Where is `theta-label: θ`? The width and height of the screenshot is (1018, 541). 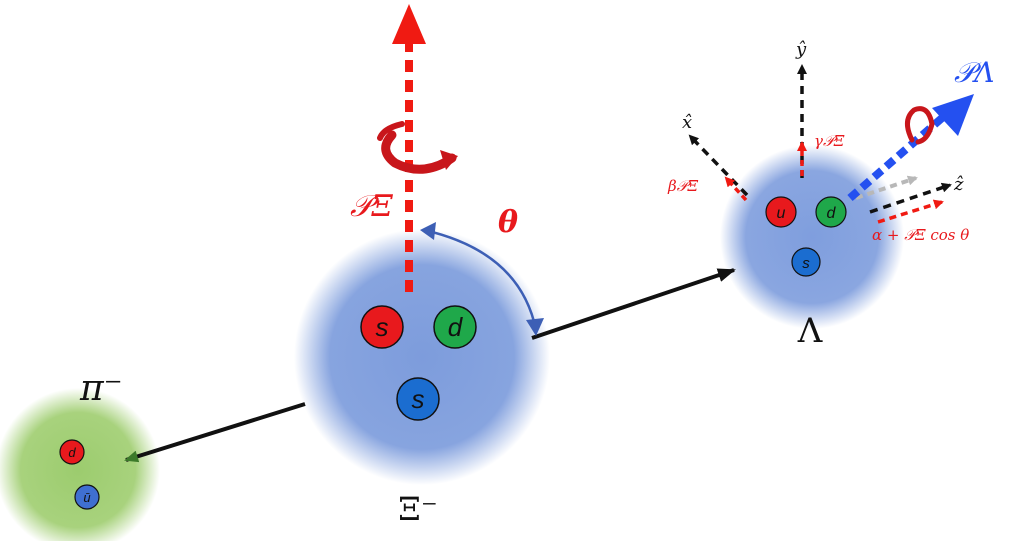
theta-label: θ is located at coordinates (508, 222).